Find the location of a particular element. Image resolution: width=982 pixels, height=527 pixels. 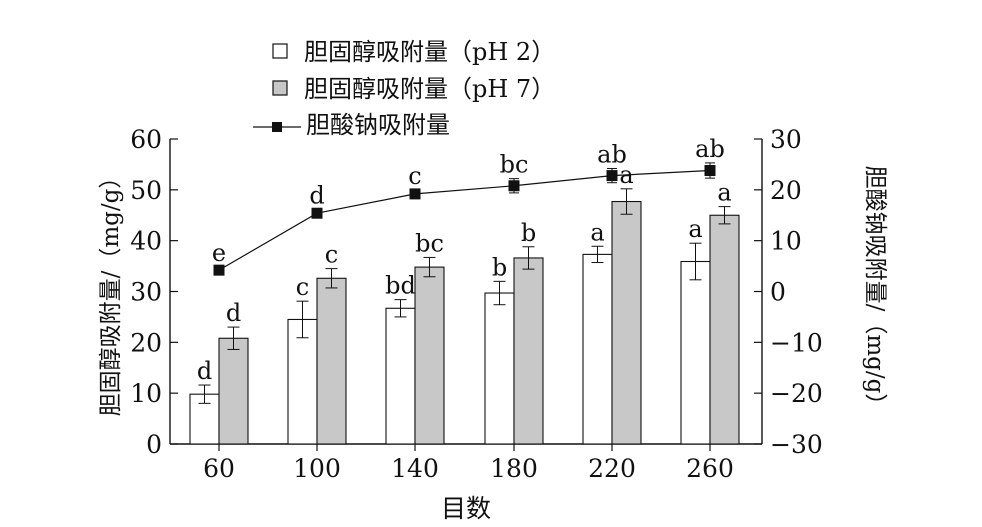

legend: 胆固醇吸附量（pH 2） 胆固醇吸附量（pH 7） 胆酸钠吸附量 is located at coordinates (404, 88).